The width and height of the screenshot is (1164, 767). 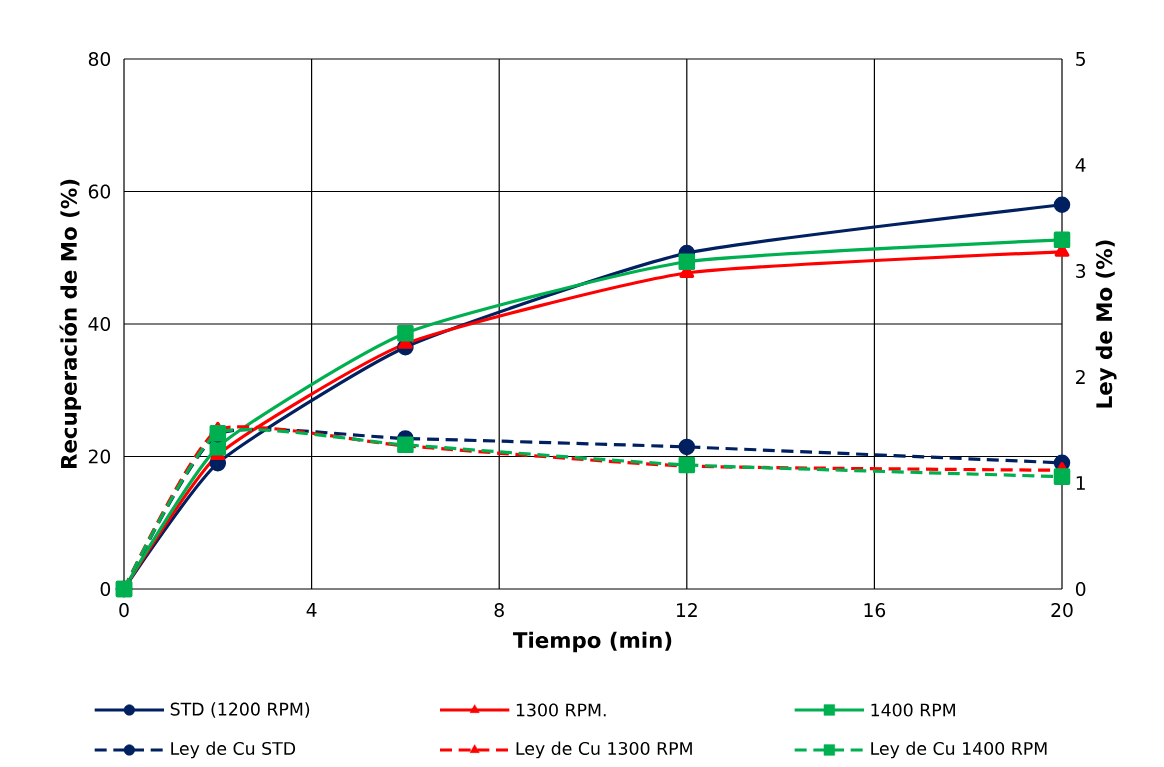 What do you see at coordinates (686, 610) in the screenshot?
I see `x-tick-label: 12` at bounding box center [686, 610].